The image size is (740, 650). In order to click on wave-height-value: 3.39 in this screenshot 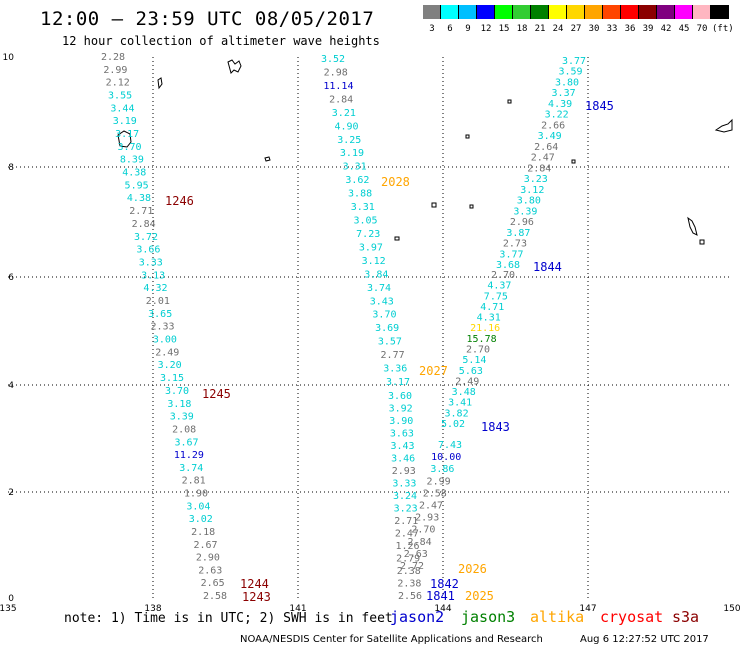, I will do `click(182, 417)`.